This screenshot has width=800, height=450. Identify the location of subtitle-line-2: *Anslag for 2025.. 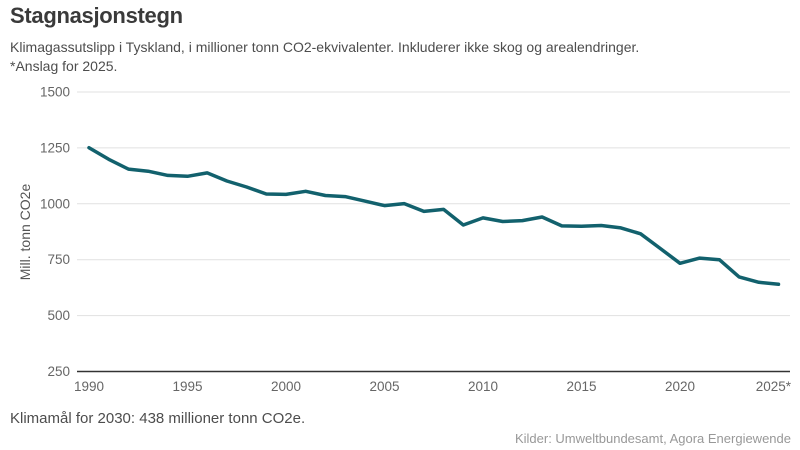
(64, 66).